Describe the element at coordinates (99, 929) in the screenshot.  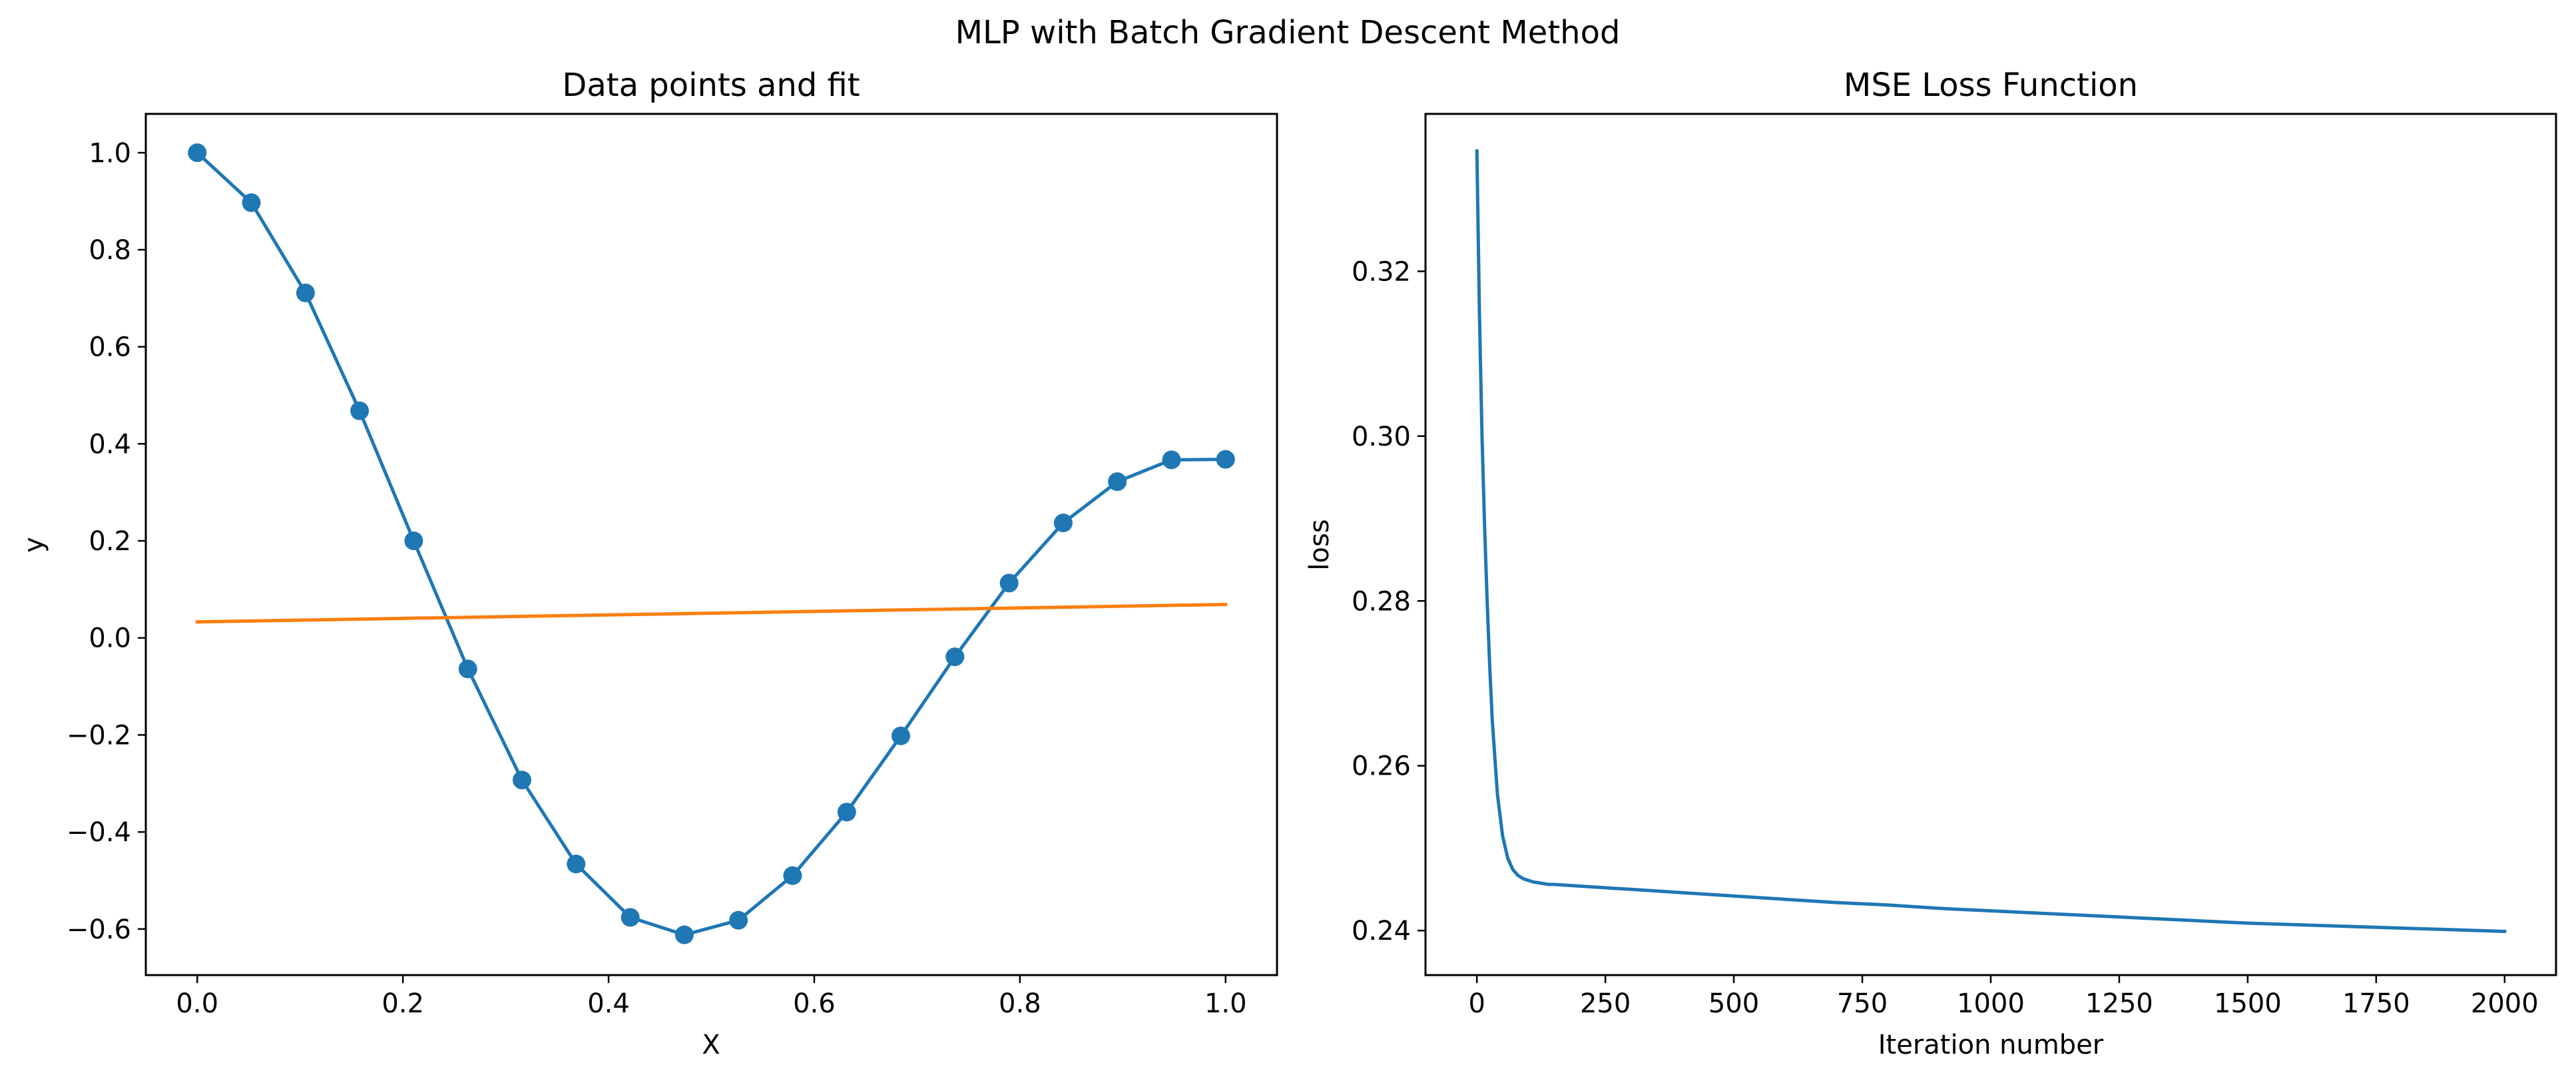
I see `data-fit-ytick-label: −0.6` at that location.